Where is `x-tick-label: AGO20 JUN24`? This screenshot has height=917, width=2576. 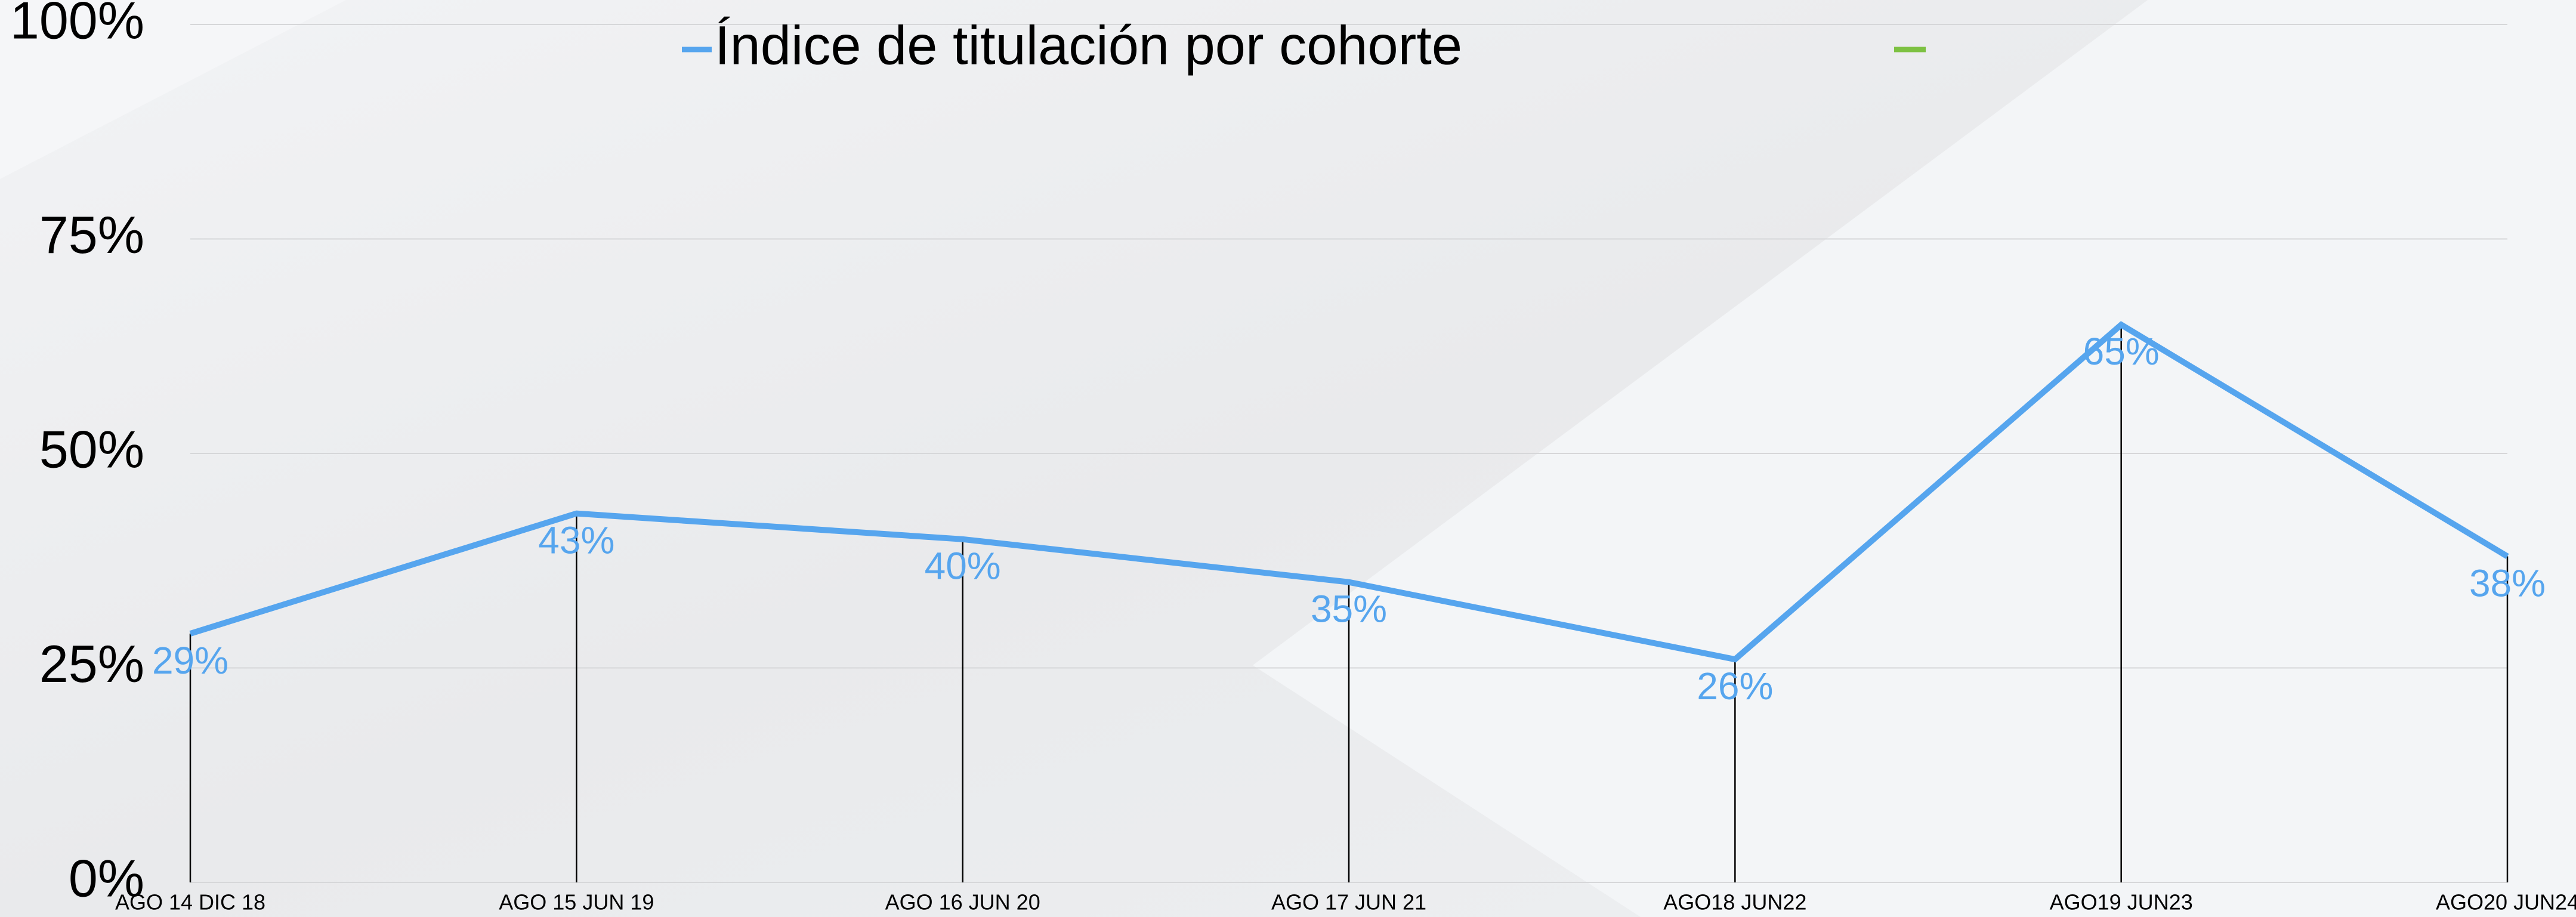 x-tick-label: AGO20 JUN24 is located at coordinates (2506, 902).